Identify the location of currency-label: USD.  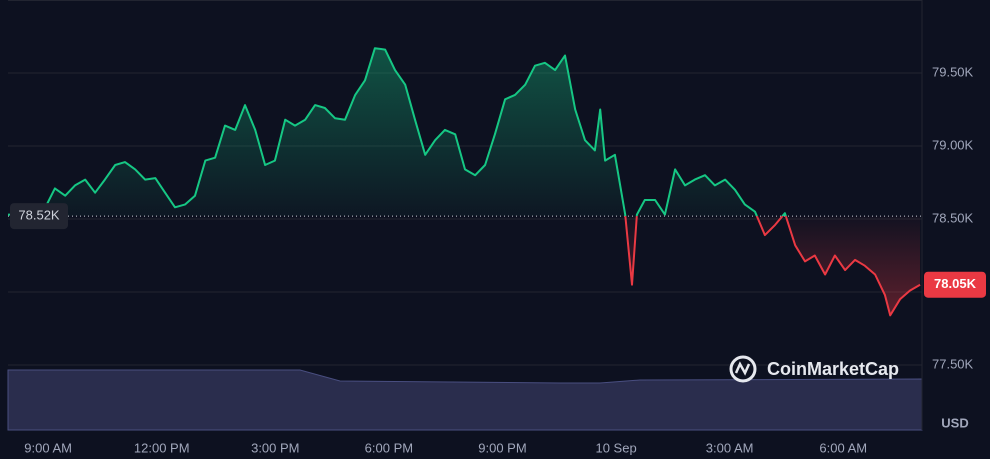
(954, 422).